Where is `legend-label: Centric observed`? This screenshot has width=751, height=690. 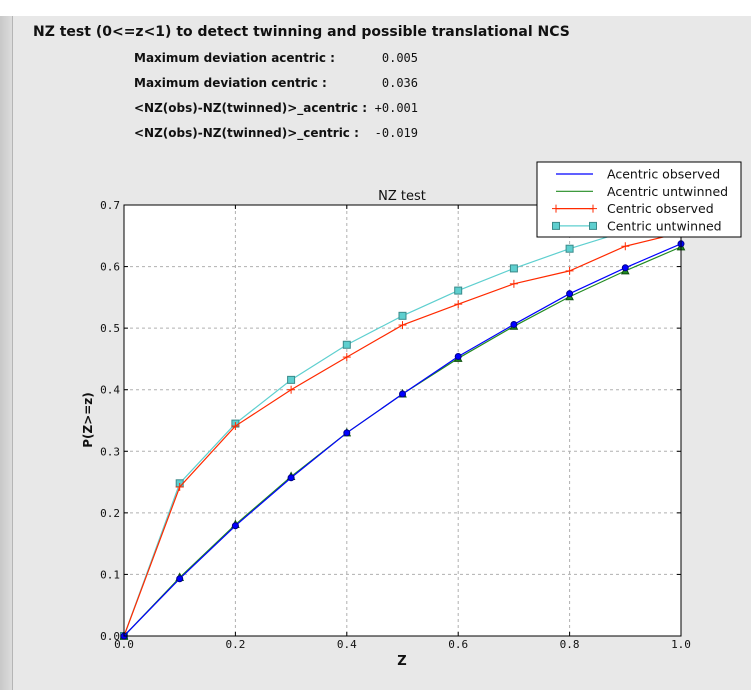
legend-label: Centric observed is located at coordinates (660, 208).